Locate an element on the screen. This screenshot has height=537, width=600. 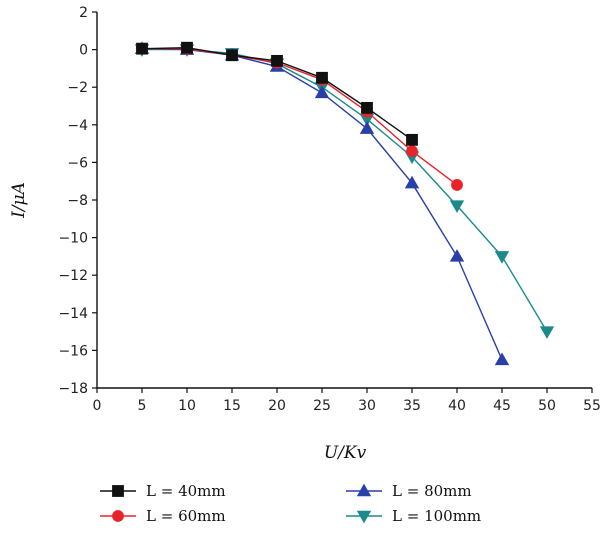
x-tick-label: 0 is located at coordinates (97, 406).